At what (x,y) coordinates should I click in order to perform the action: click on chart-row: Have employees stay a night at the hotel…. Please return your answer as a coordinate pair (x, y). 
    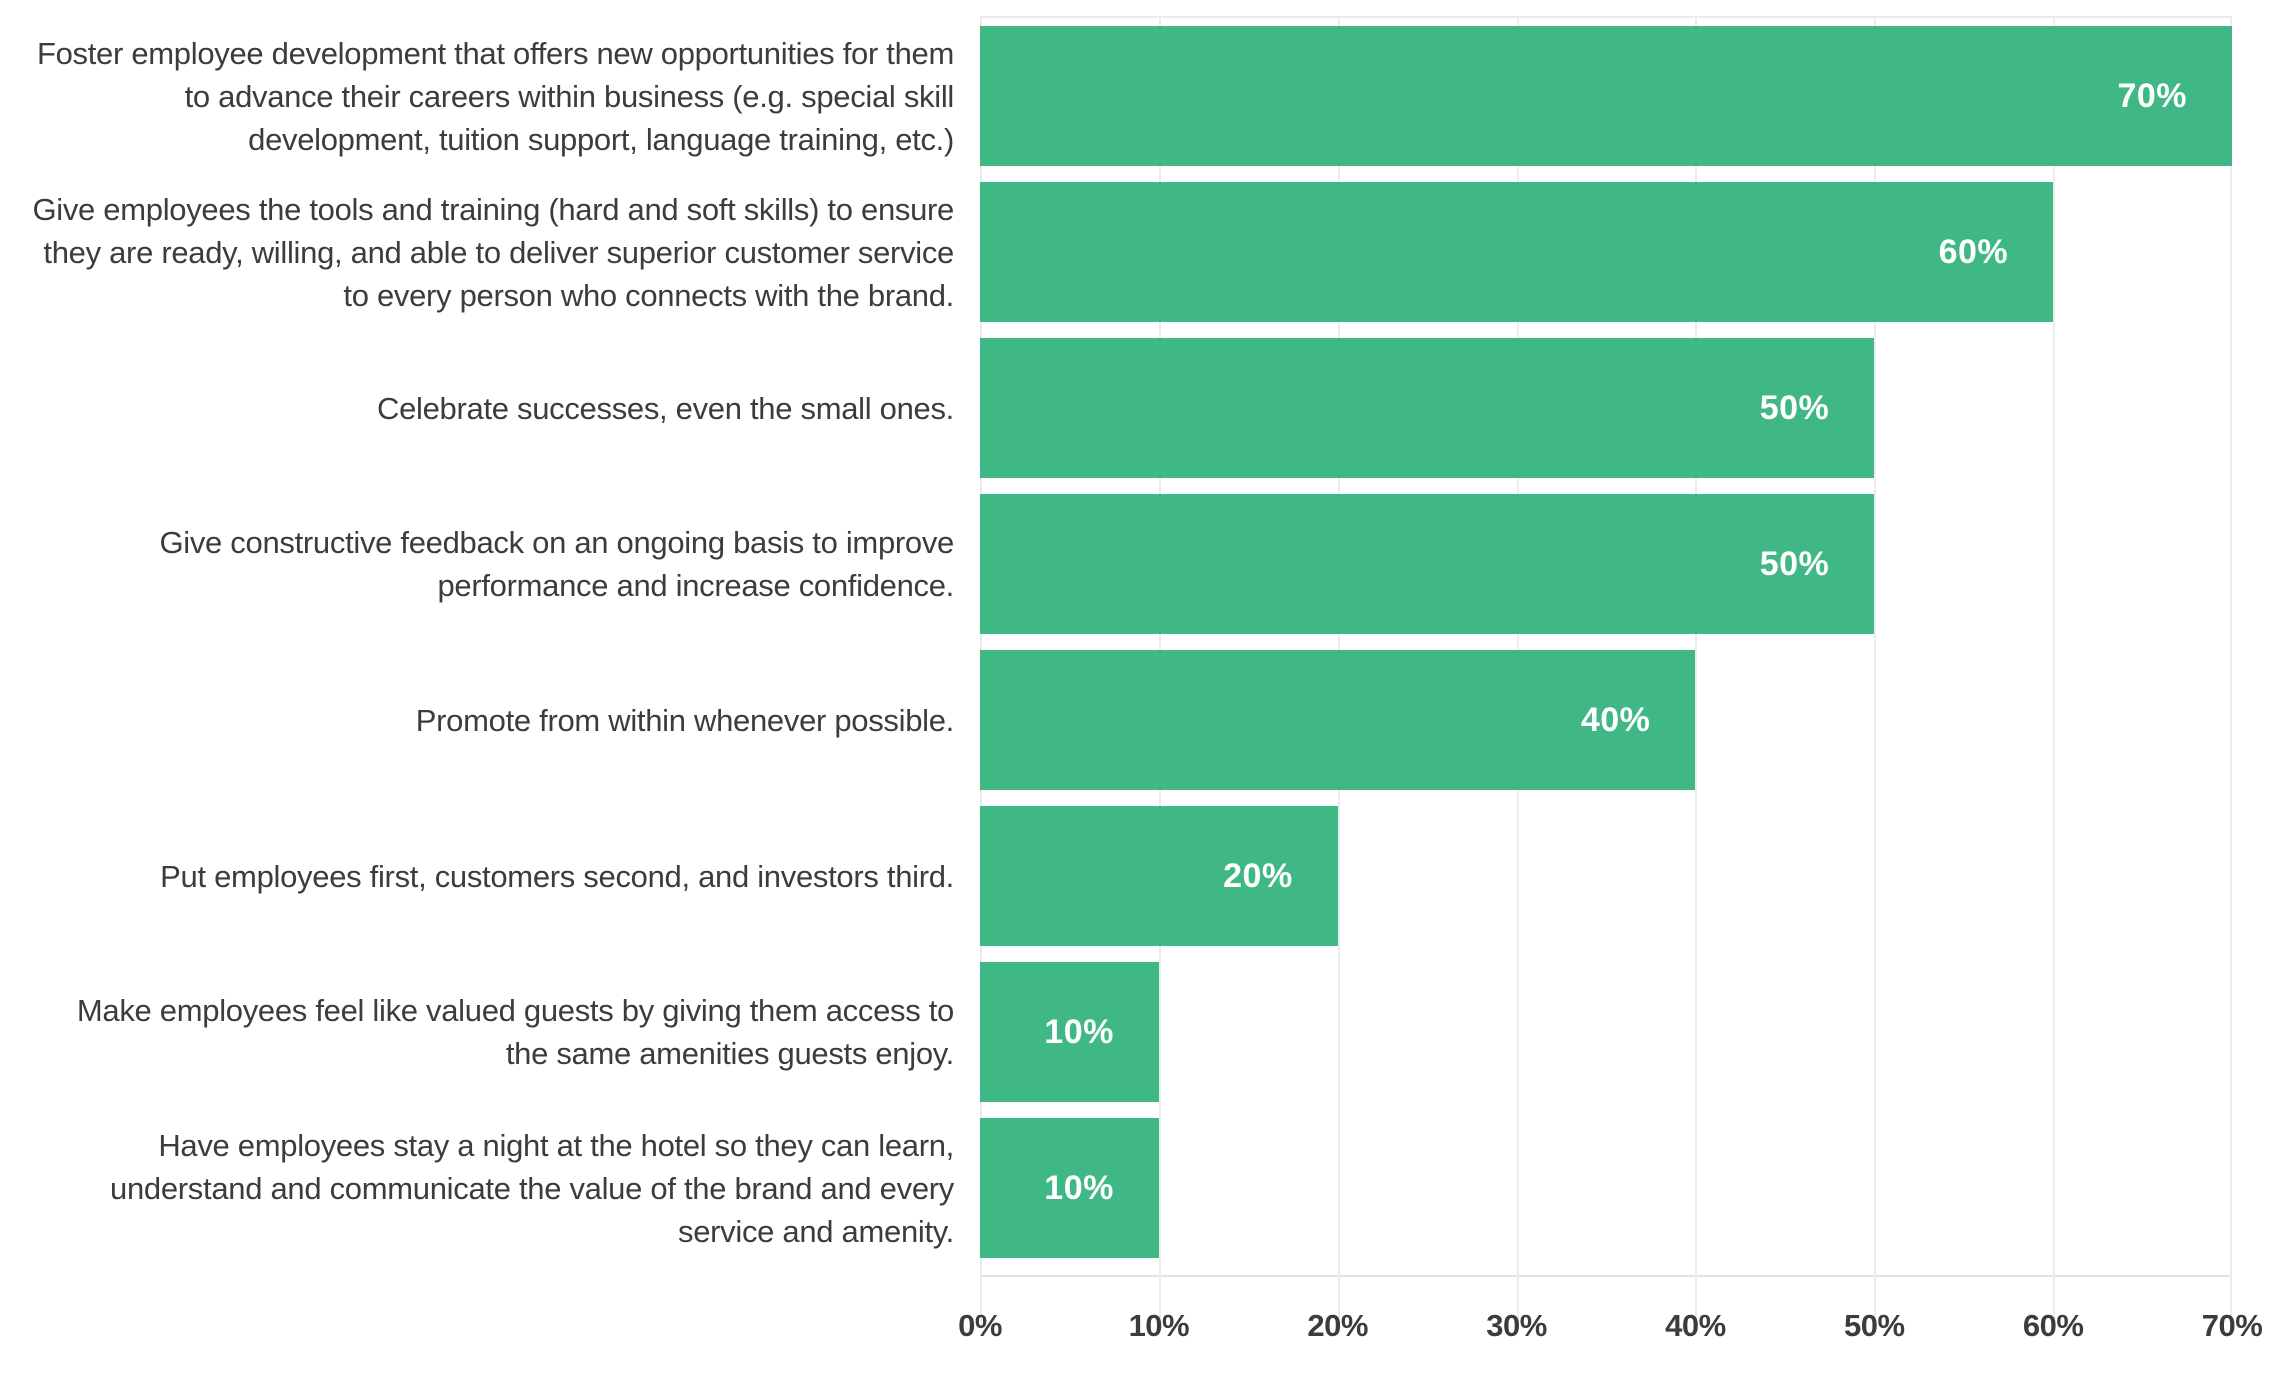
    Looking at the image, I should click on (1137, 1188).